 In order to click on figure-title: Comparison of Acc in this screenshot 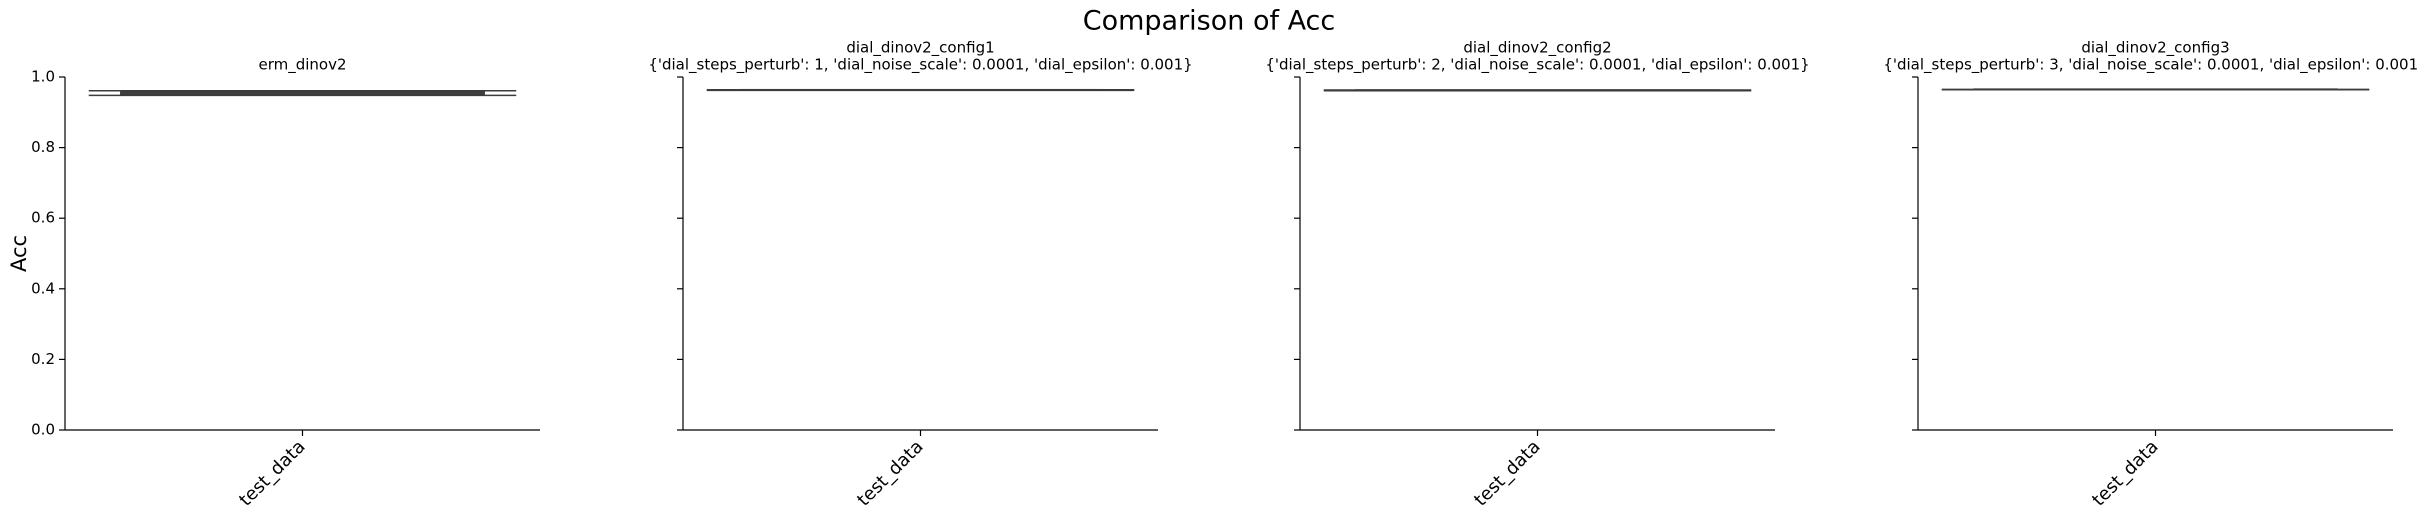, I will do `click(1209, 21)`.